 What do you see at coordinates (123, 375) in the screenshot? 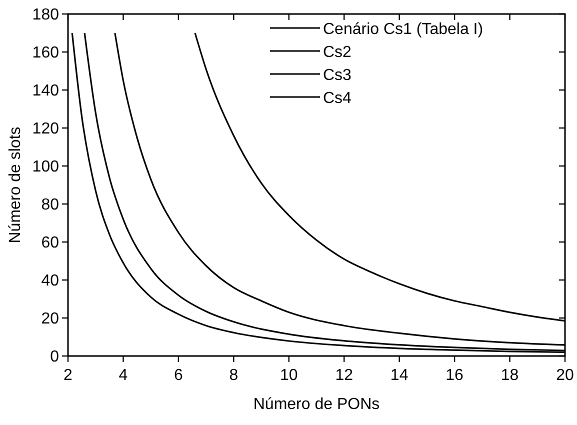
I see `x-tick-label: 4` at bounding box center [123, 375].